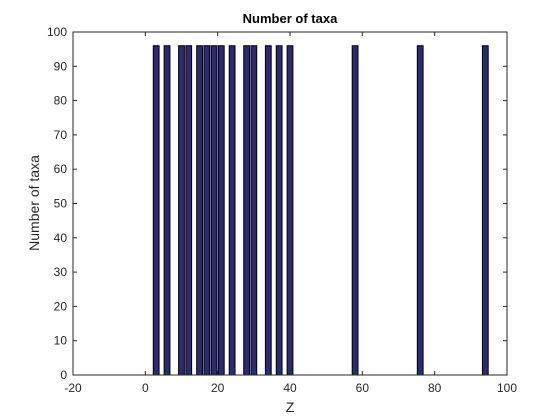 The height and width of the screenshot is (420, 560). I want to click on x-tick-label: 40, so click(290, 388).